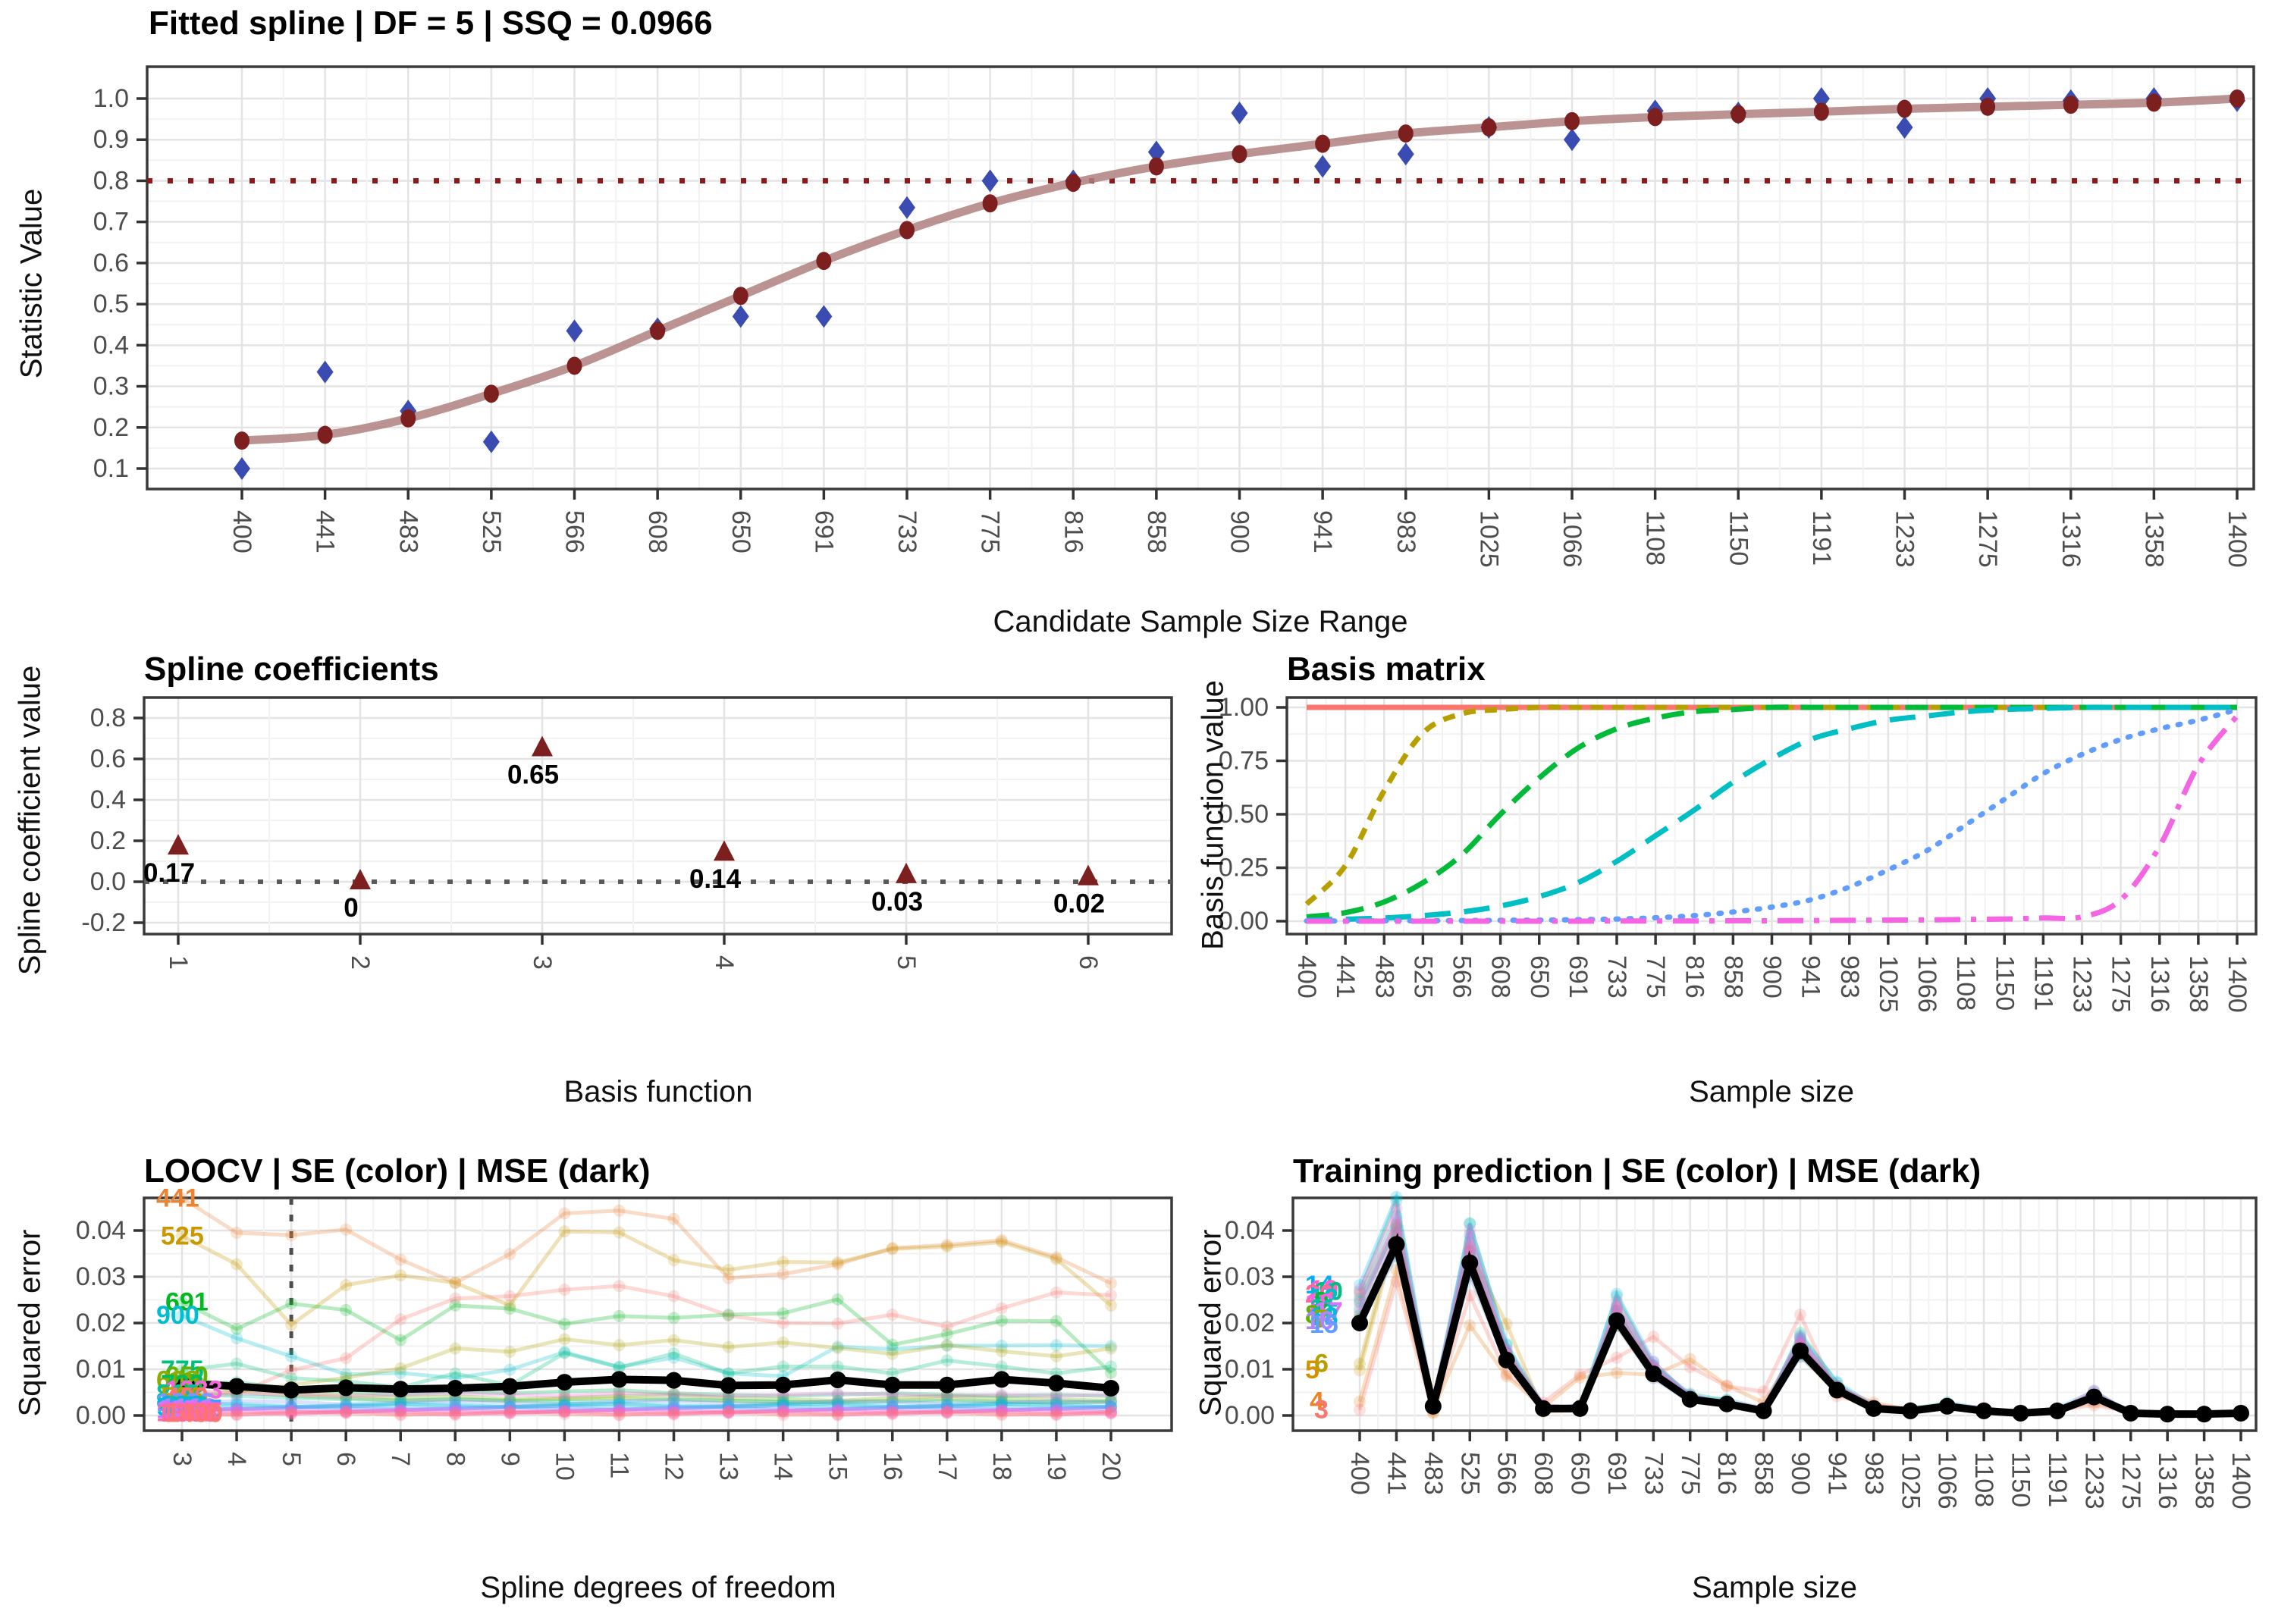 The height and width of the screenshot is (1624, 2275). Describe the element at coordinates (31, 283) in the screenshot. I see `fitted-spline-ylabel: Statistic Value` at that location.